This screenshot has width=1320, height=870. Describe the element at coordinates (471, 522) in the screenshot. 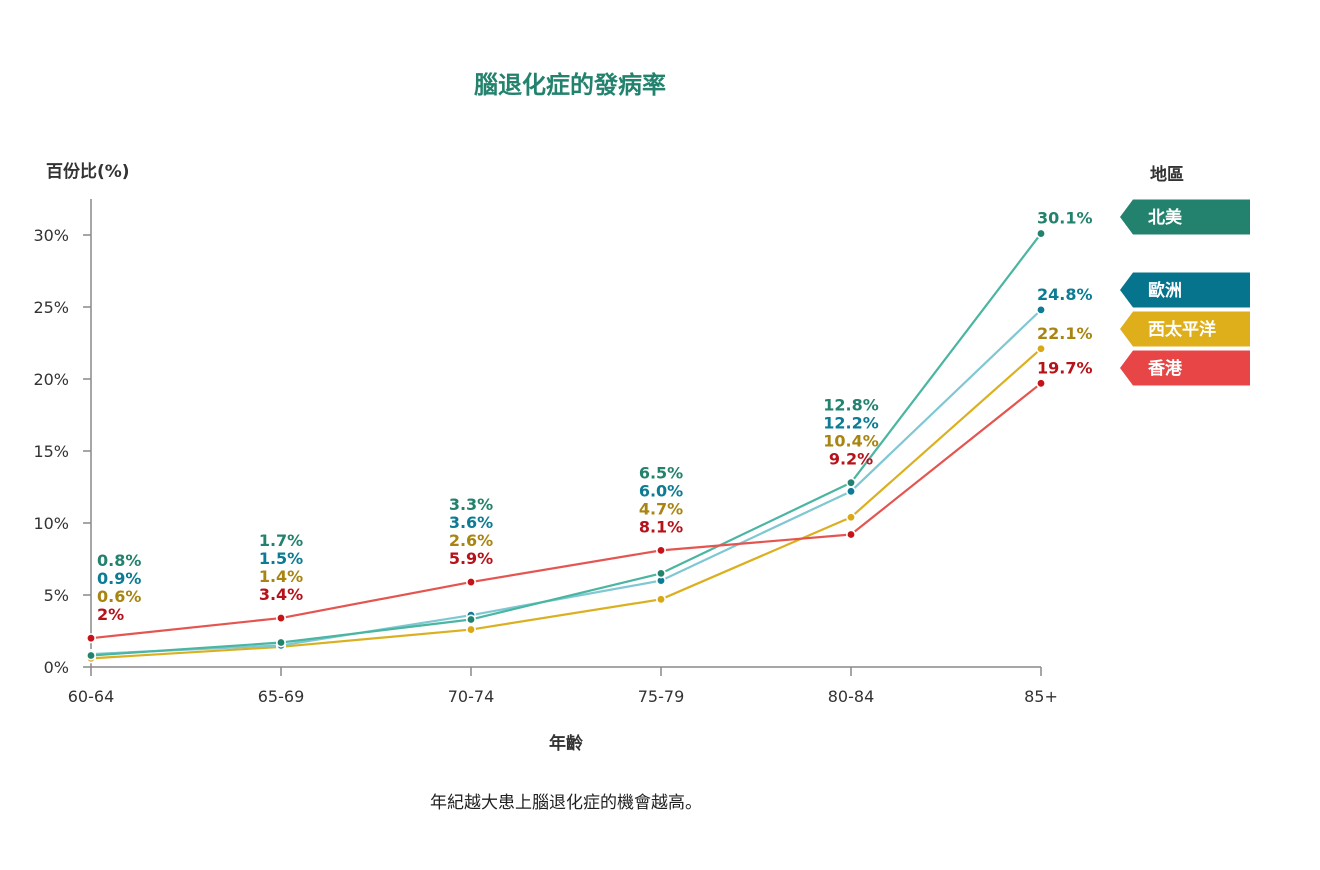

I see `data-label-eu: 3.6%` at that location.